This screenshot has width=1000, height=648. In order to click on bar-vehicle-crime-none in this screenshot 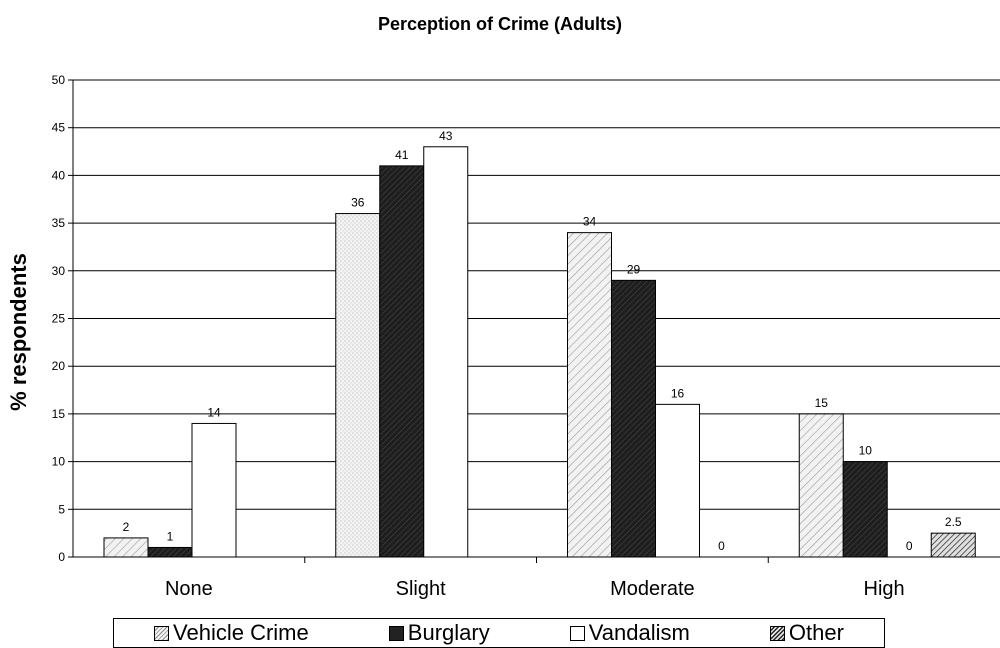, I will do `click(126, 547)`.